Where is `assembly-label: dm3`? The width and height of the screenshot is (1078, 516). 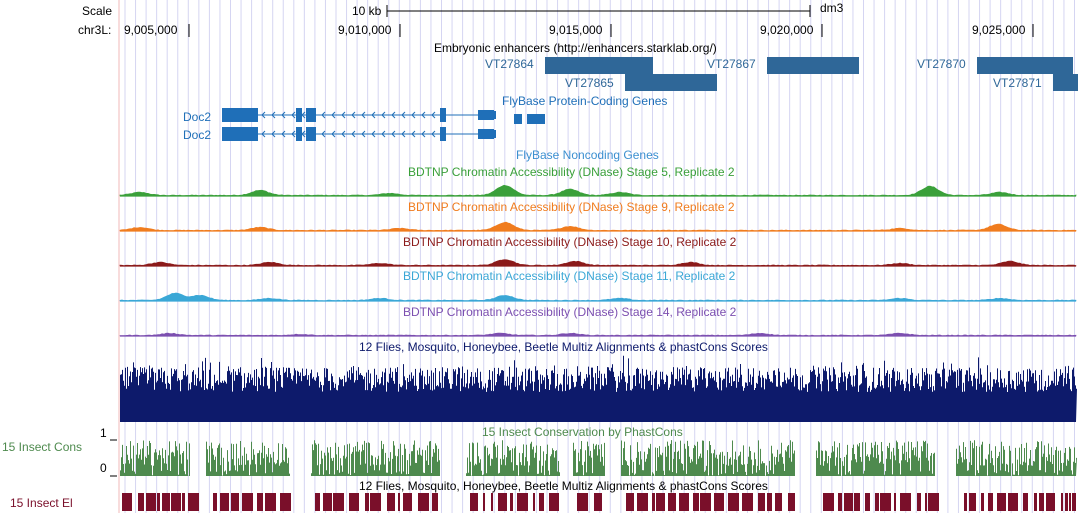 assembly-label: dm3 is located at coordinates (832, 8).